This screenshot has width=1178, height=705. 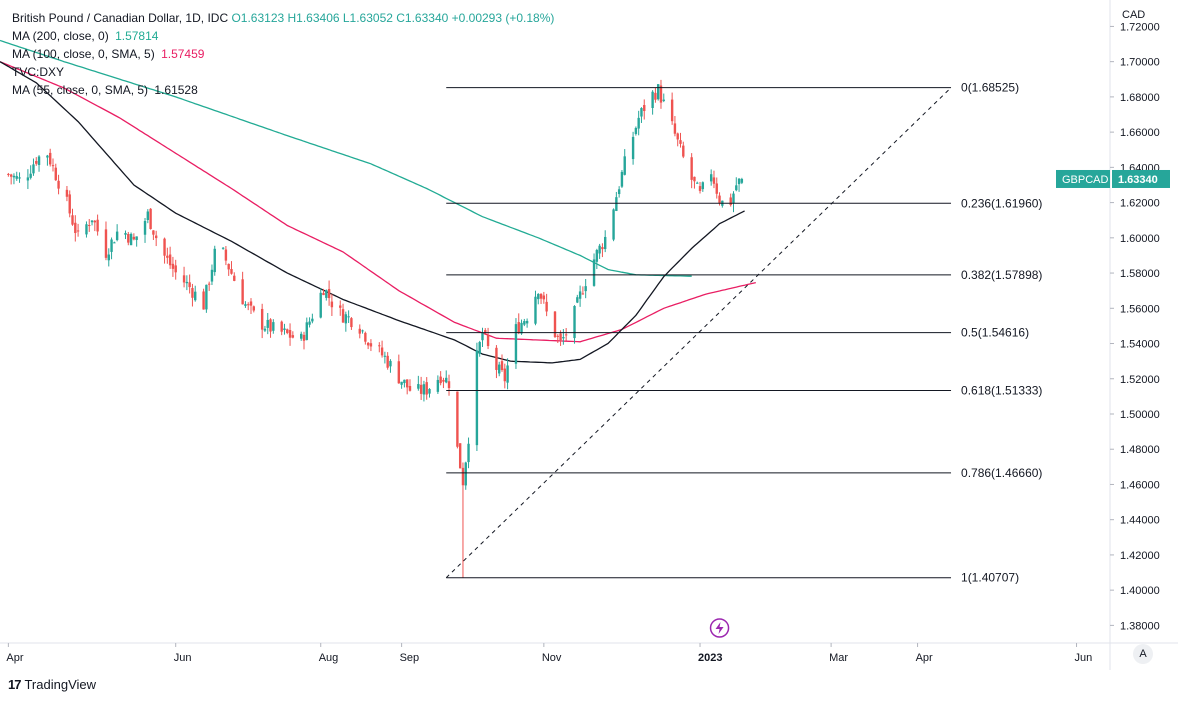 I want to click on footer-branding: 17 TradingView, so click(x=52, y=684).